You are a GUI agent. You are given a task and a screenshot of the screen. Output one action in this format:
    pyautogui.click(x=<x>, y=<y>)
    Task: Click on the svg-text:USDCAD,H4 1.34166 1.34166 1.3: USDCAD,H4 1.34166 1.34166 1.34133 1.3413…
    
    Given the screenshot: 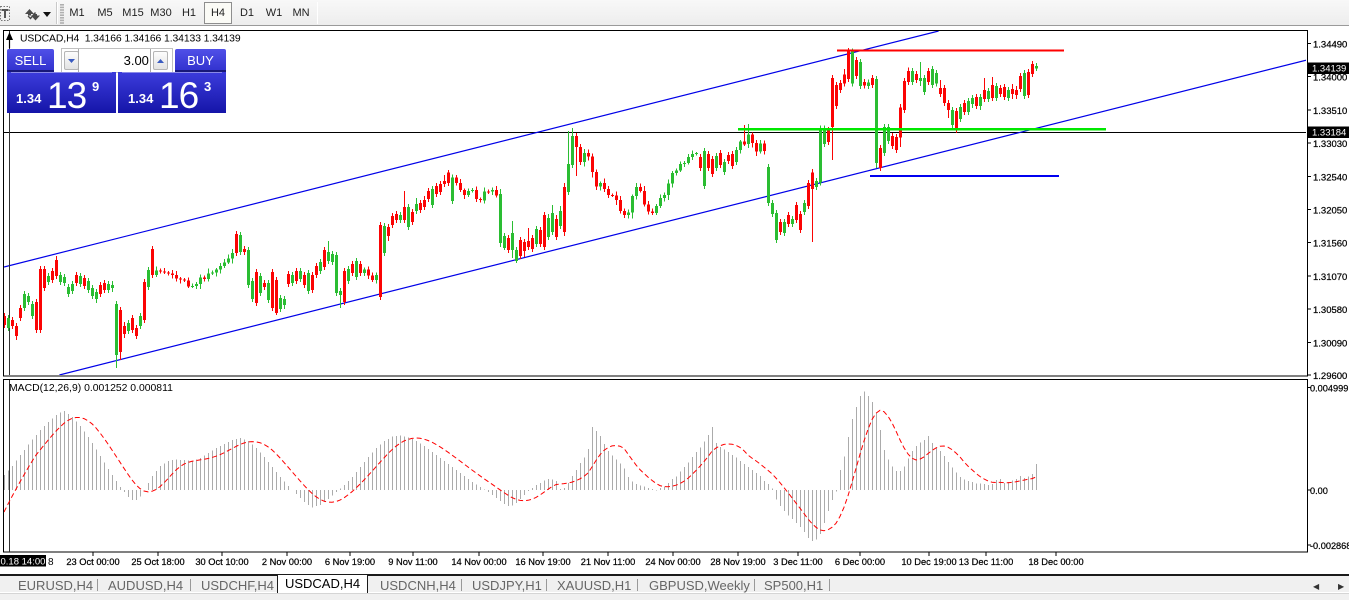 What is the action you would take?
    pyautogui.click(x=130, y=39)
    